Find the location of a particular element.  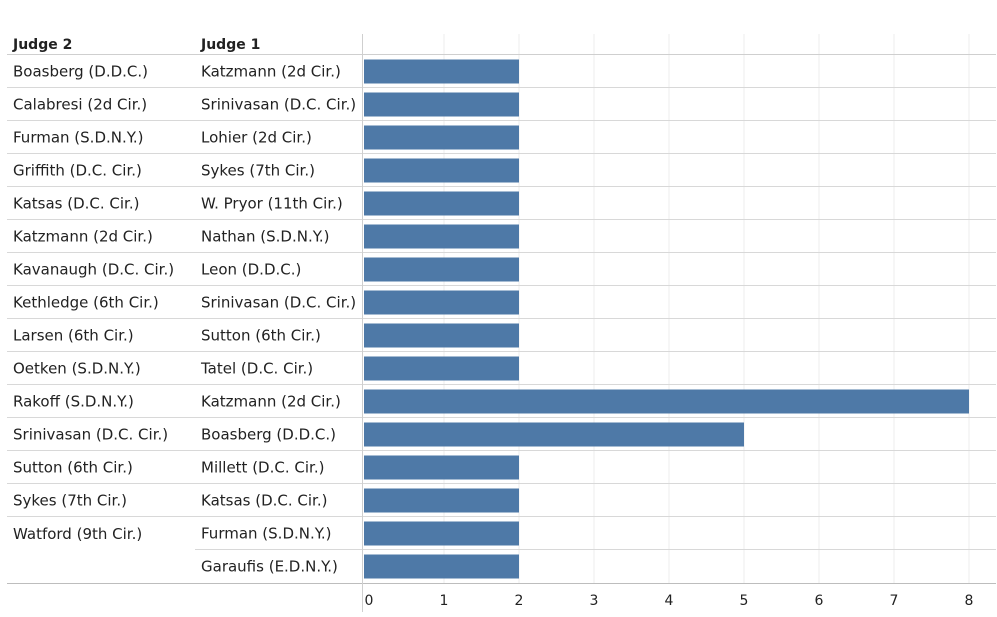

judge2-label: Sykes (7th Cir.) is located at coordinates (70, 501).